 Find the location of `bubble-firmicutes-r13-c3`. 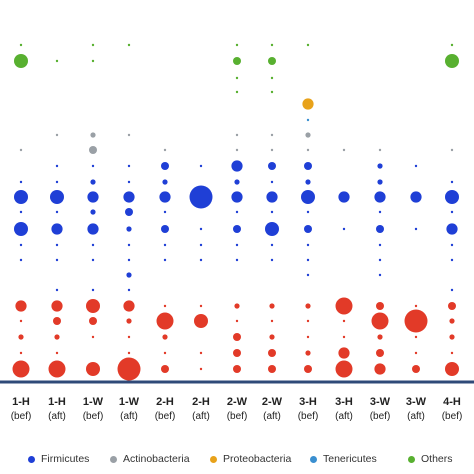

bubble-firmicutes-r13-c3 is located at coordinates (129, 245).